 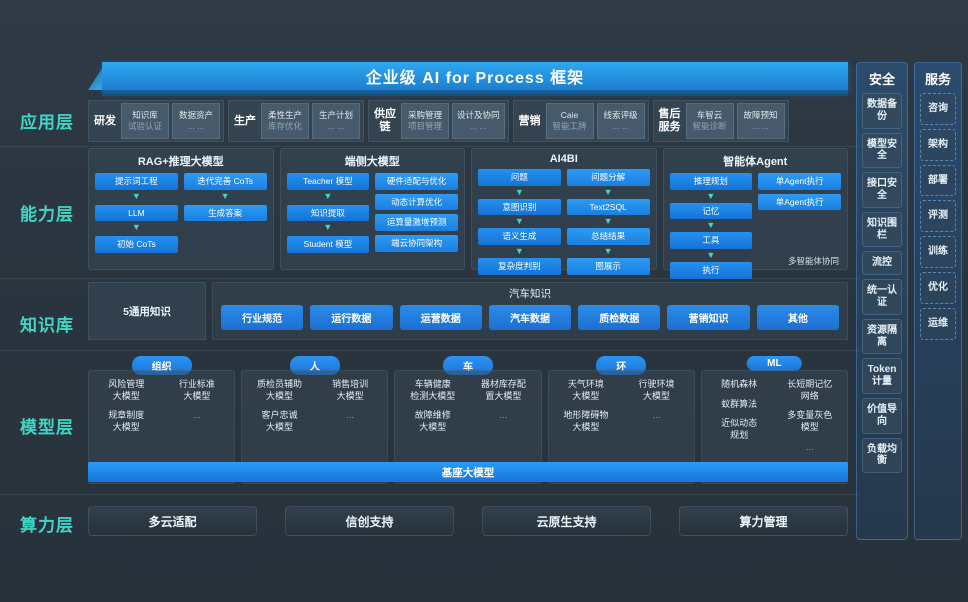 What do you see at coordinates (709, 126) in the screenshot?
I see `application-cell-subline: 智能诊断` at bounding box center [709, 126].